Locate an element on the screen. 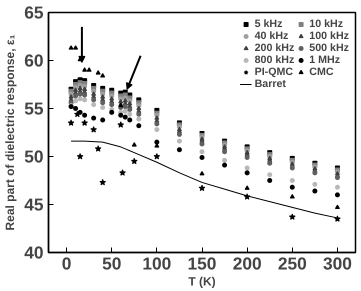 The height and width of the screenshot is (291, 361). legend-label: PI-QMC is located at coordinates (274, 72).